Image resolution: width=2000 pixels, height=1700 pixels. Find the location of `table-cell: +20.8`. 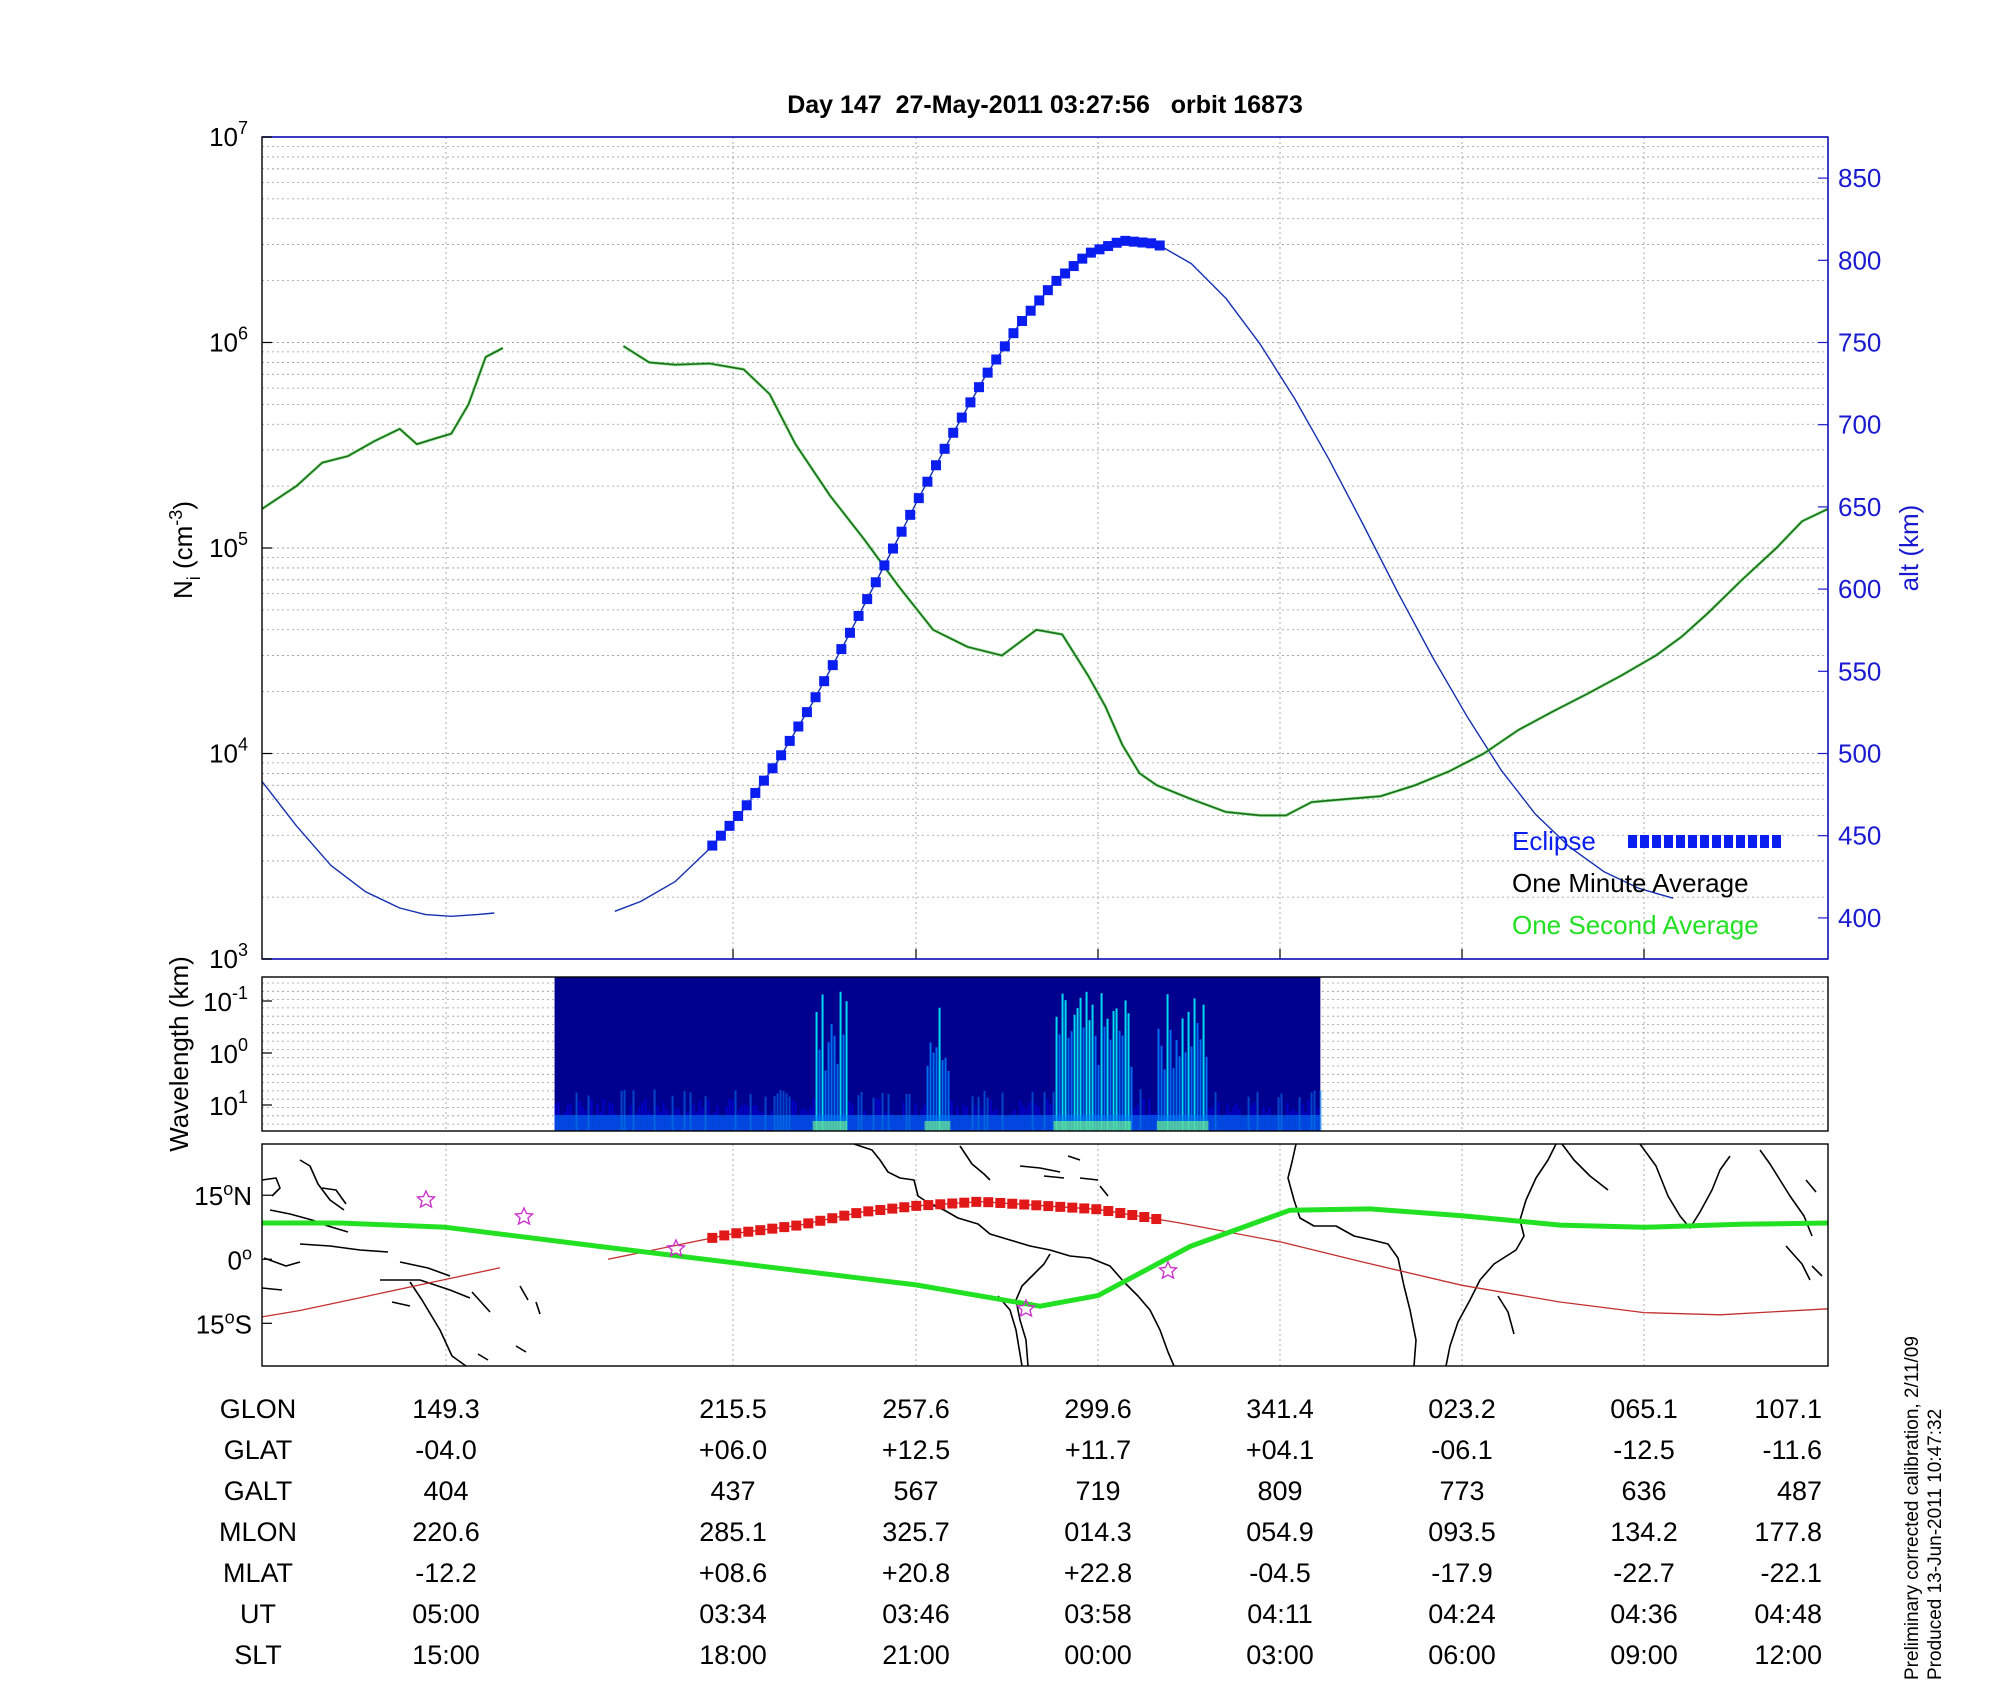

table-cell: +20.8 is located at coordinates (916, 1573).